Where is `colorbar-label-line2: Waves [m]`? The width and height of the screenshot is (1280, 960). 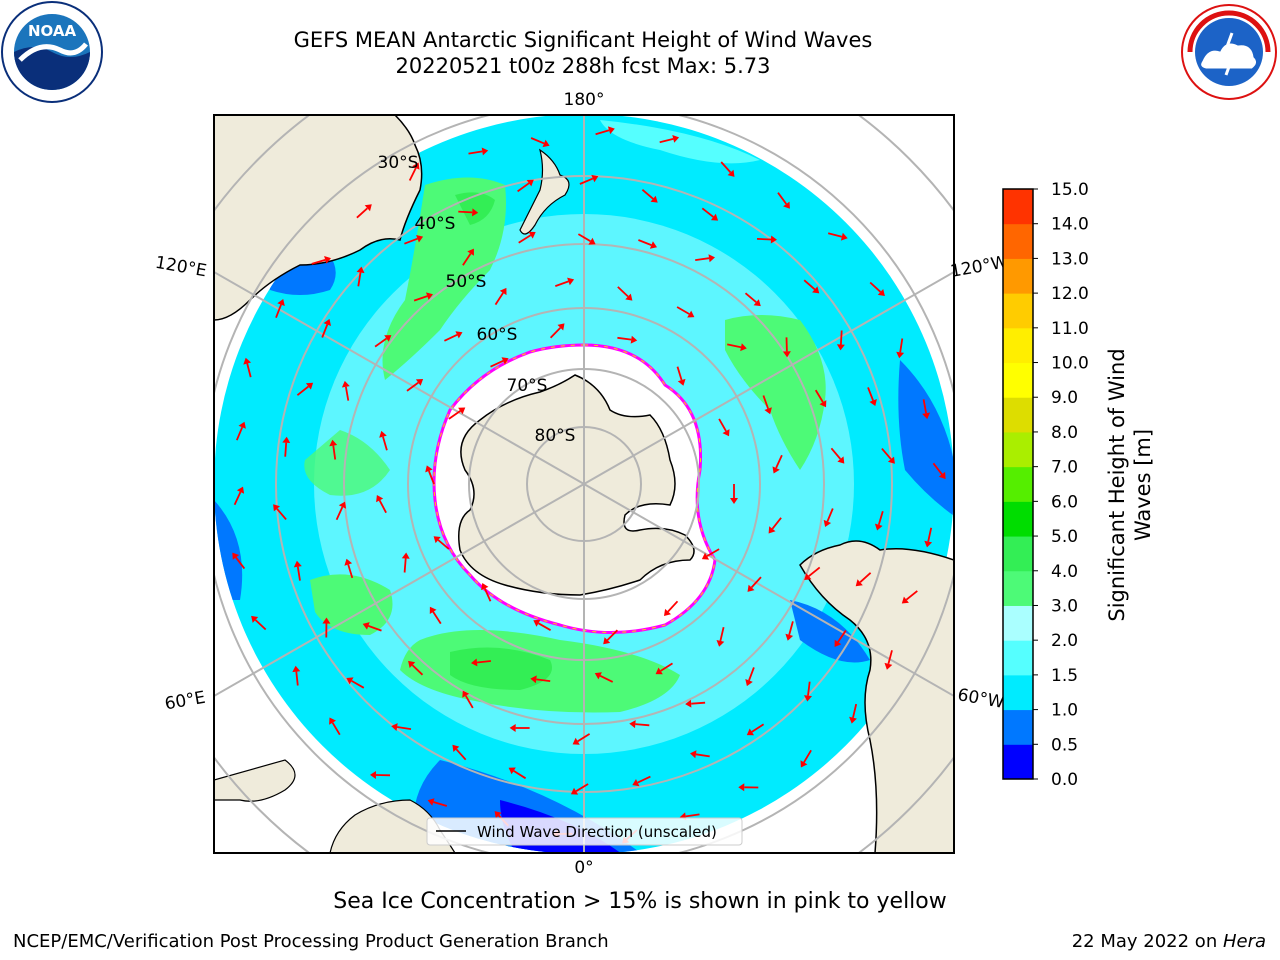 colorbar-label-line2: Waves [m] is located at coordinates (1143, 485).